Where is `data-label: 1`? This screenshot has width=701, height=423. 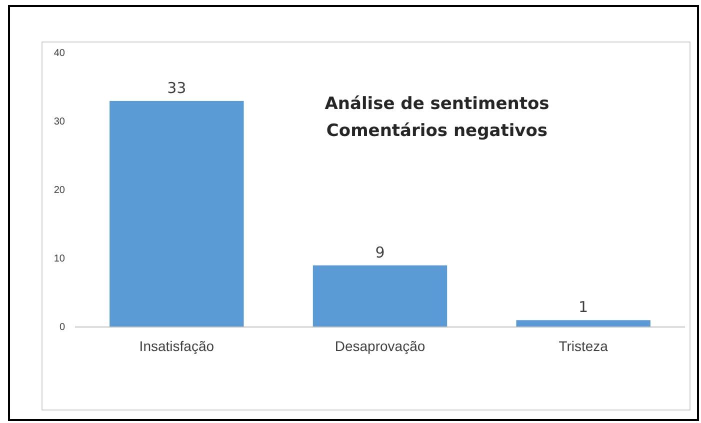 data-label: 1 is located at coordinates (583, 307).